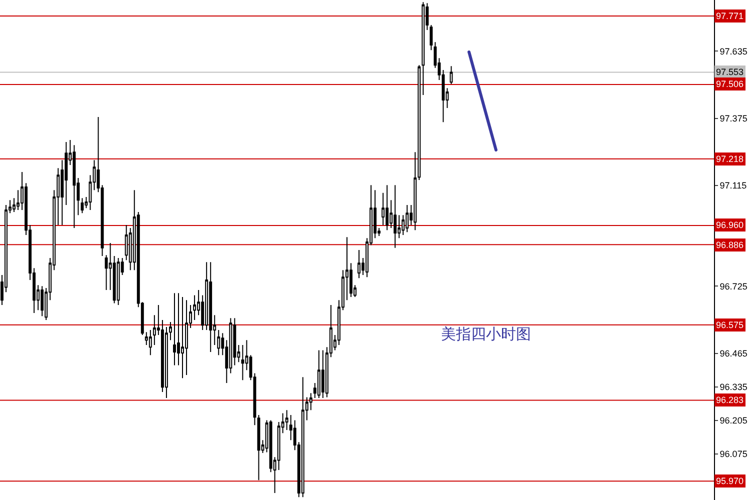 Image resolution: width=750 pixels, height=500 pixels. What do you see at coordinates (730, 325) in the screenshot?
I see `ref-line-label: 96.575` at bounding box center [730, 325].